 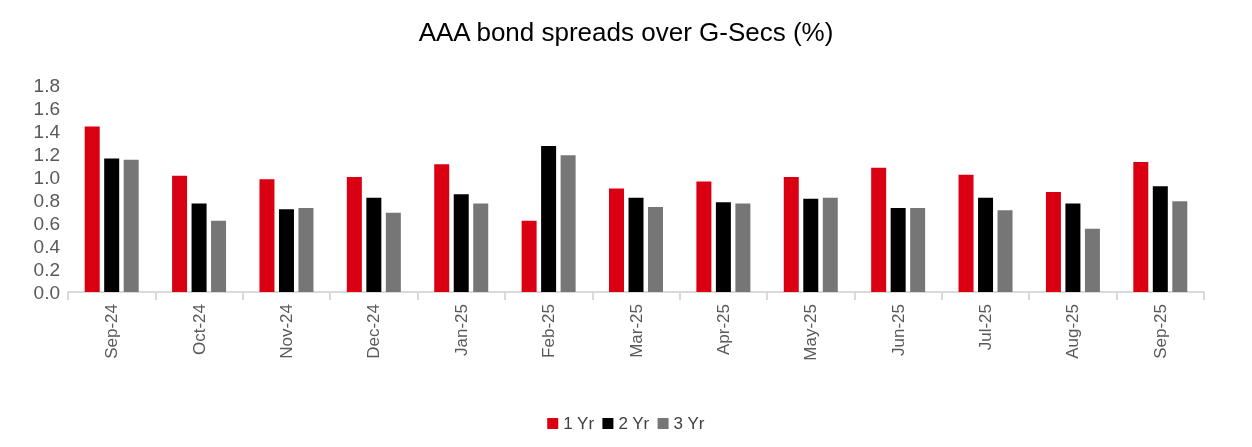 I want to click on y-tick-label: 0.0, so click(x=46, y=292).